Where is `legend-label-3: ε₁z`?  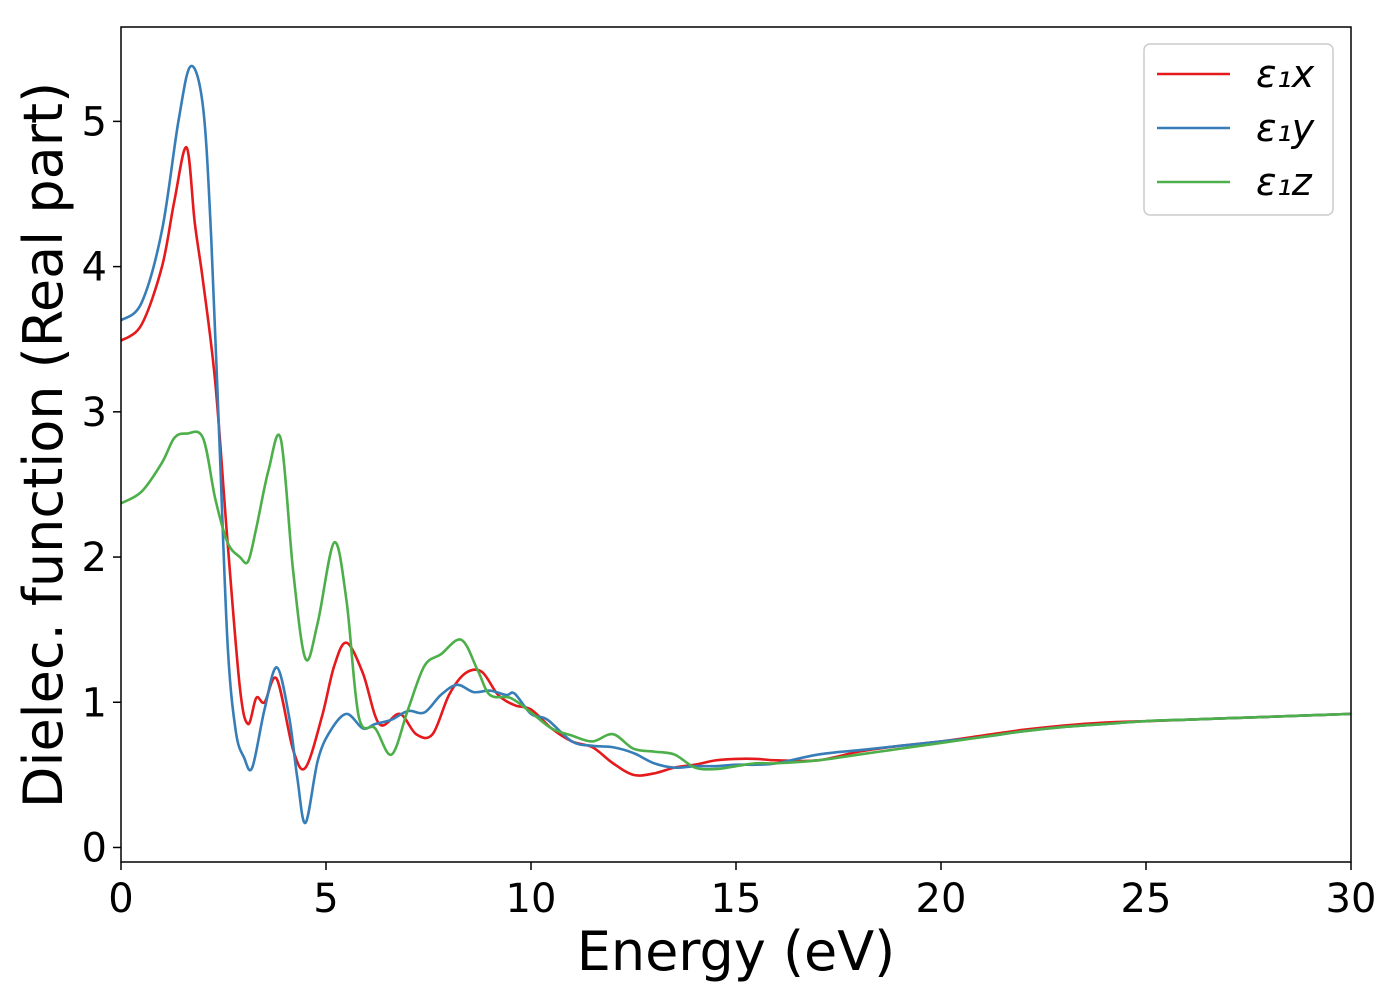 legend-label-3: ε₁z is located at coordinates (1284, 182).